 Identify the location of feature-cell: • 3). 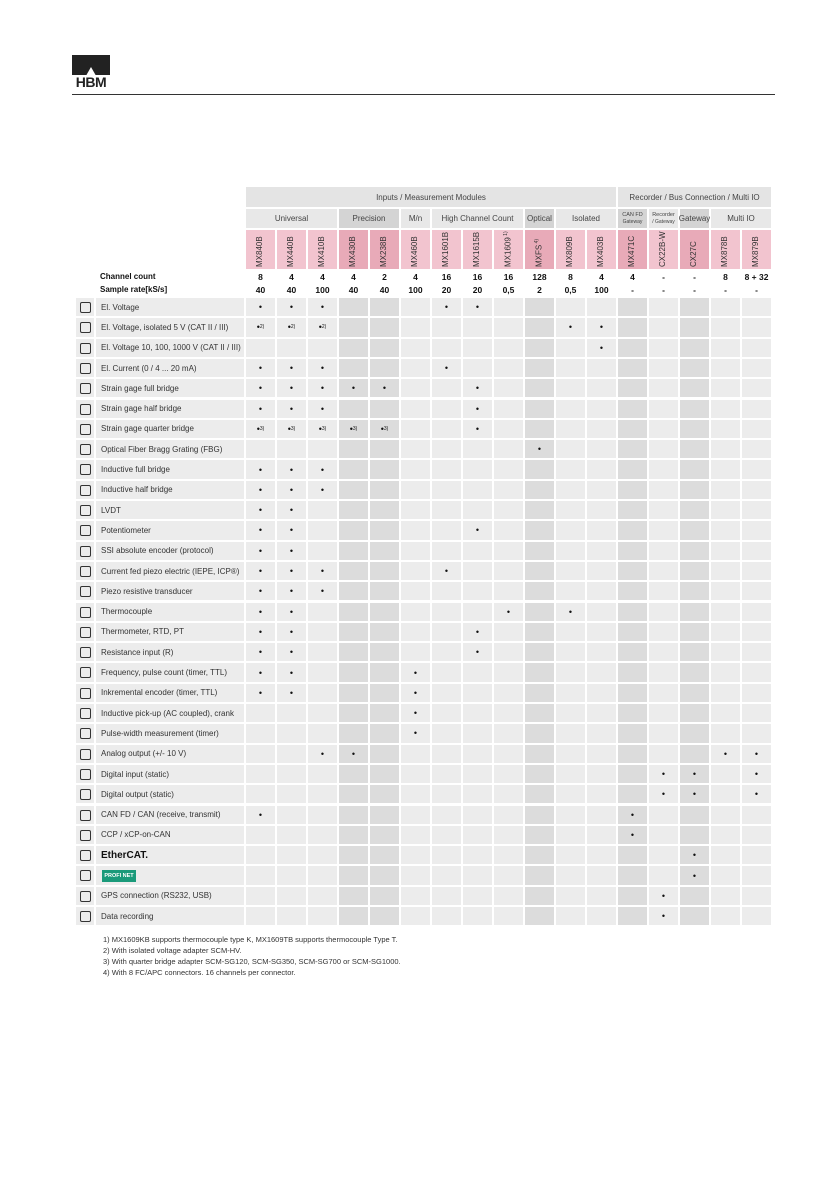
(384, 429).